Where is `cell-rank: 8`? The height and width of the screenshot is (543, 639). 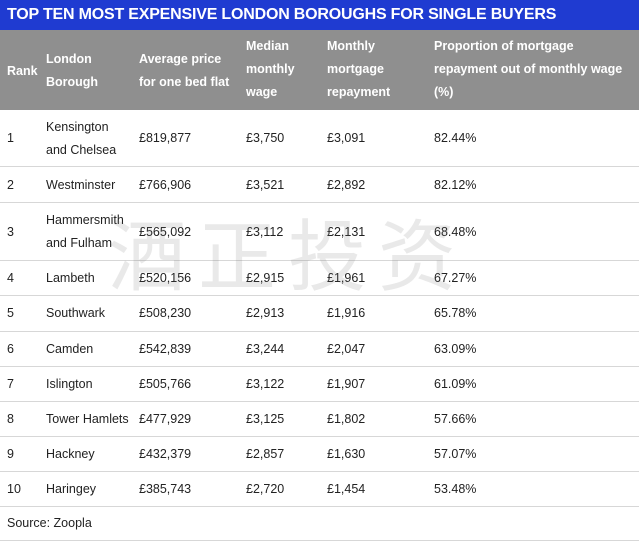 cell-rank: 8 is located at coordinates (10, 419).